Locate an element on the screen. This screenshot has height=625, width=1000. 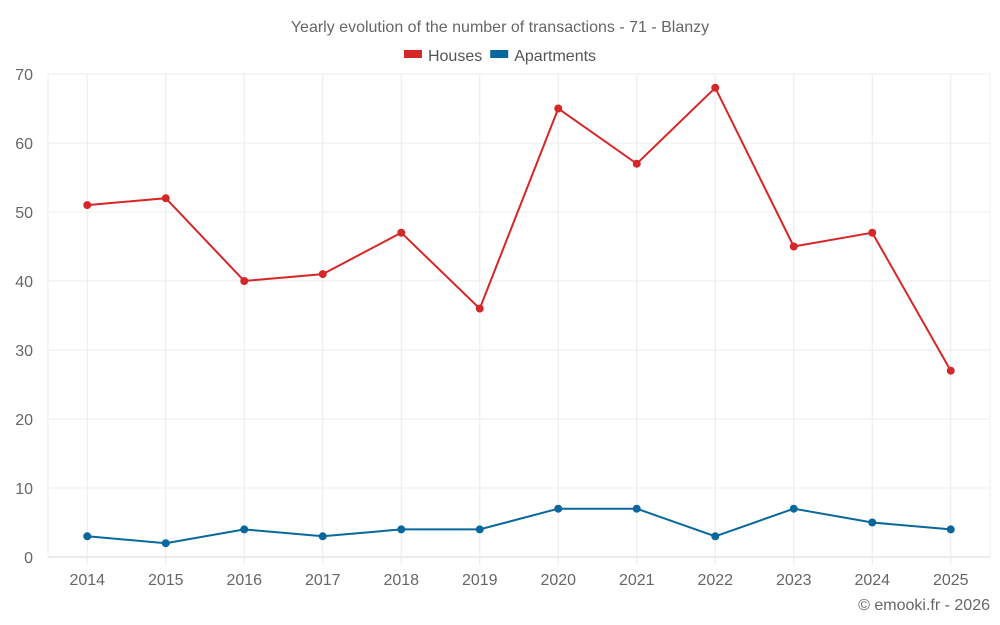
y-tick-label: 10 is located at coordinates (24, 489).